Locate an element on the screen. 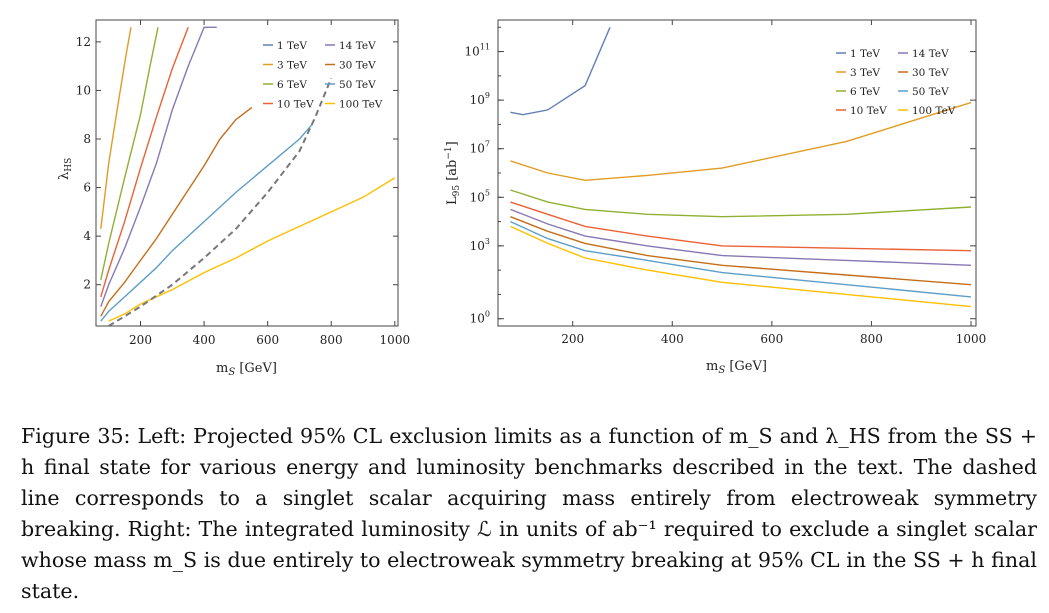 The height and width of the screenshot is (613, 1049). right-ylabel: L95 [ab−1] is located at coordinates (453, 173).